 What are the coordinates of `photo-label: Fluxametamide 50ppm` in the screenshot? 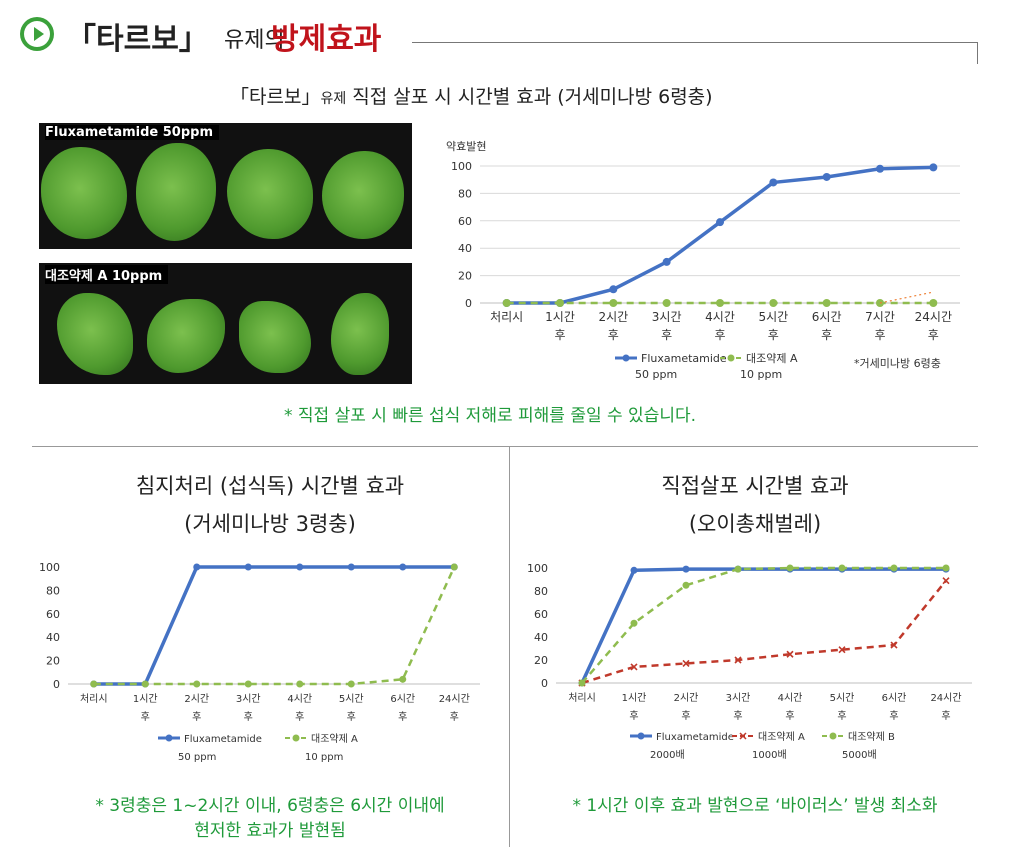 It's located at (132, 132).